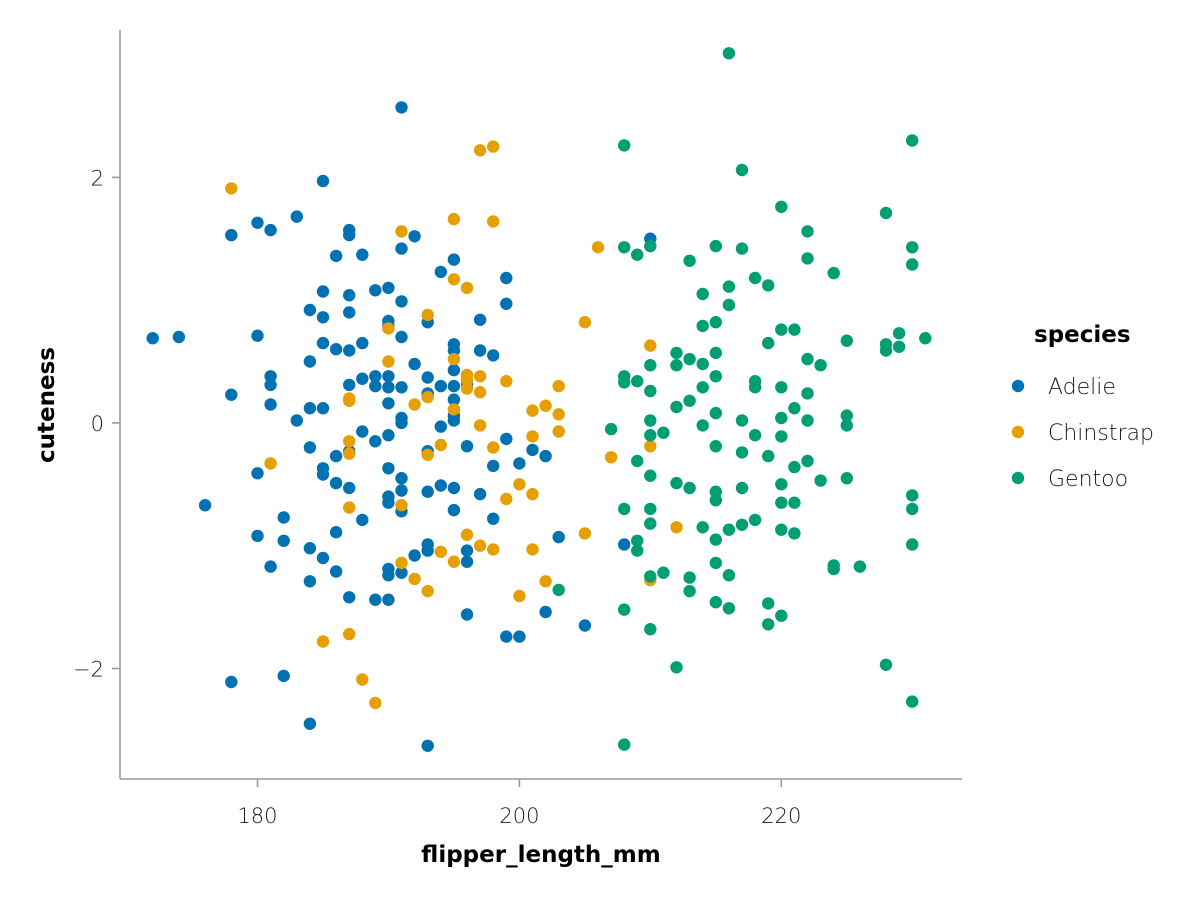 The width and height of the screenshot is (1200, 900). What do you see at coordinates (519, 816) in the screenshot?
I see `x-tick-label: 200` at bounding box center [519, 816].